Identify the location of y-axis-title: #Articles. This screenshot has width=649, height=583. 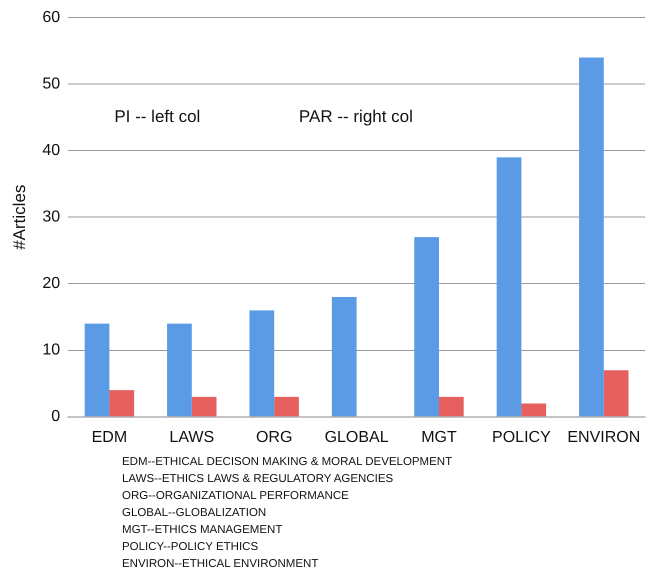
(19, 217).